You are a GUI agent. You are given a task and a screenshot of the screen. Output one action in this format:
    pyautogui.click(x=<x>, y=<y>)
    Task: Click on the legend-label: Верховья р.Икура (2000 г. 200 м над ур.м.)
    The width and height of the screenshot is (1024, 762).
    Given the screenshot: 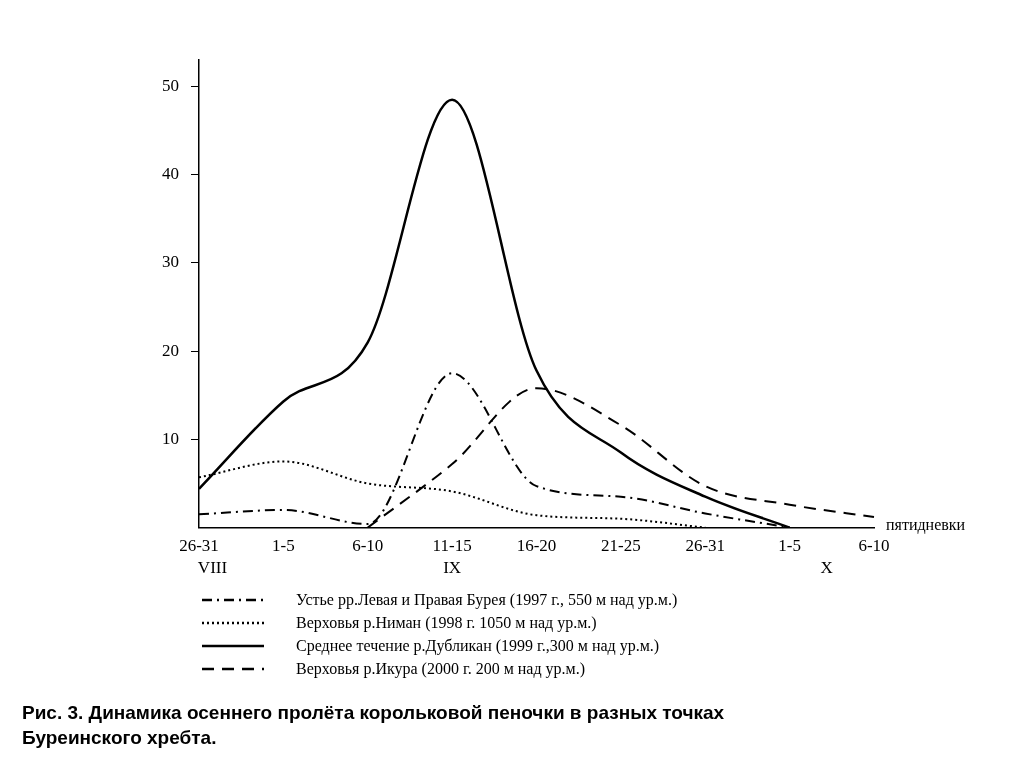 What is the action you would take?
    pyautogui.click(x=441, y=668)
    